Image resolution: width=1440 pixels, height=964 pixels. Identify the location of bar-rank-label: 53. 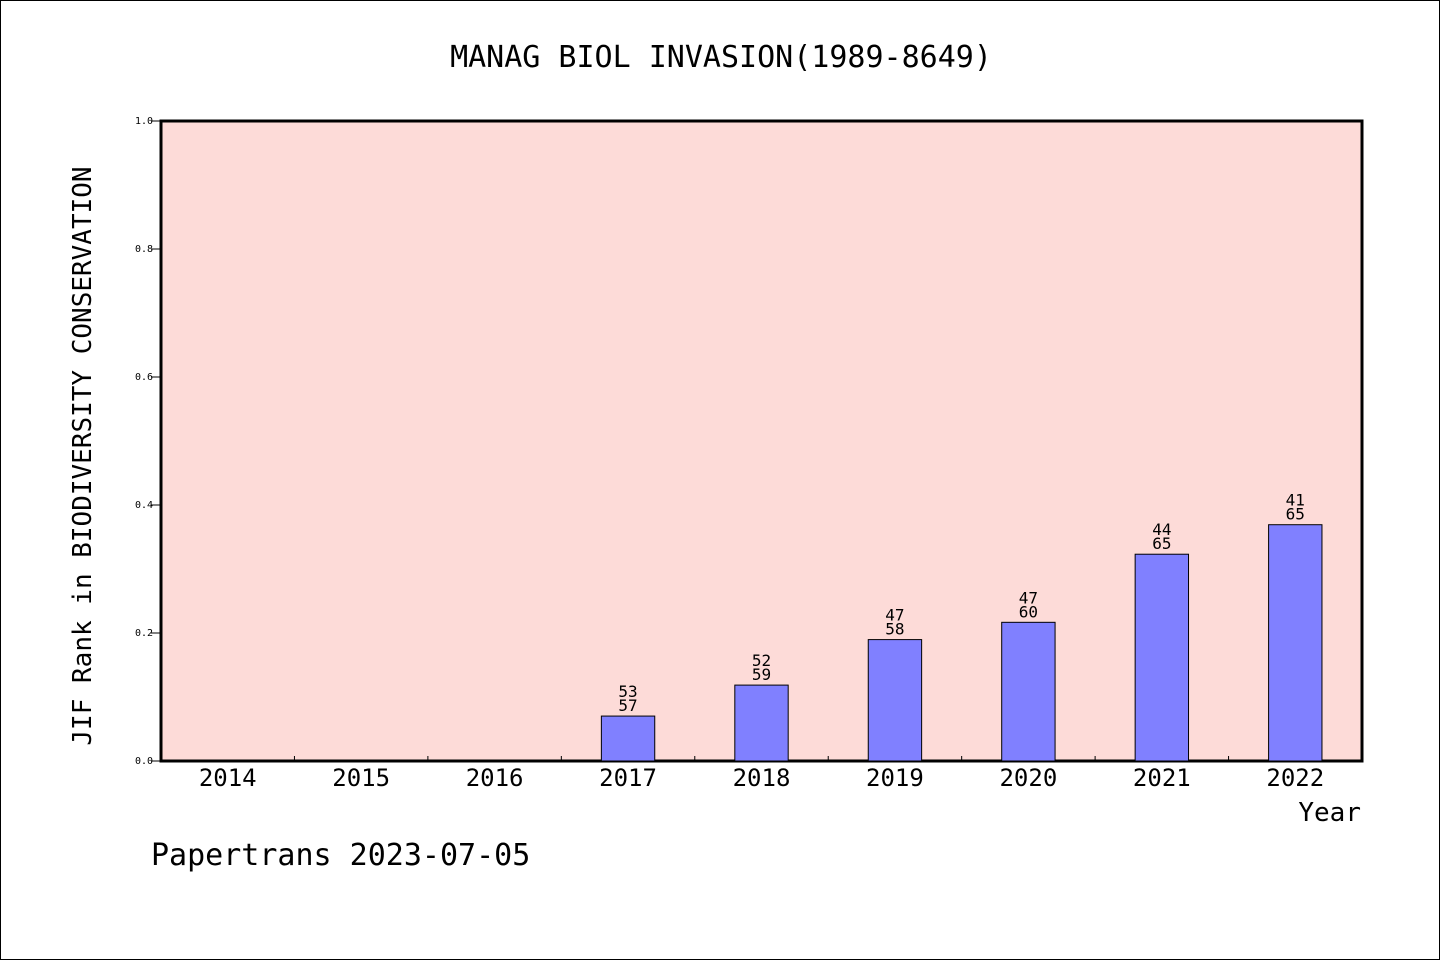
(627, 691).